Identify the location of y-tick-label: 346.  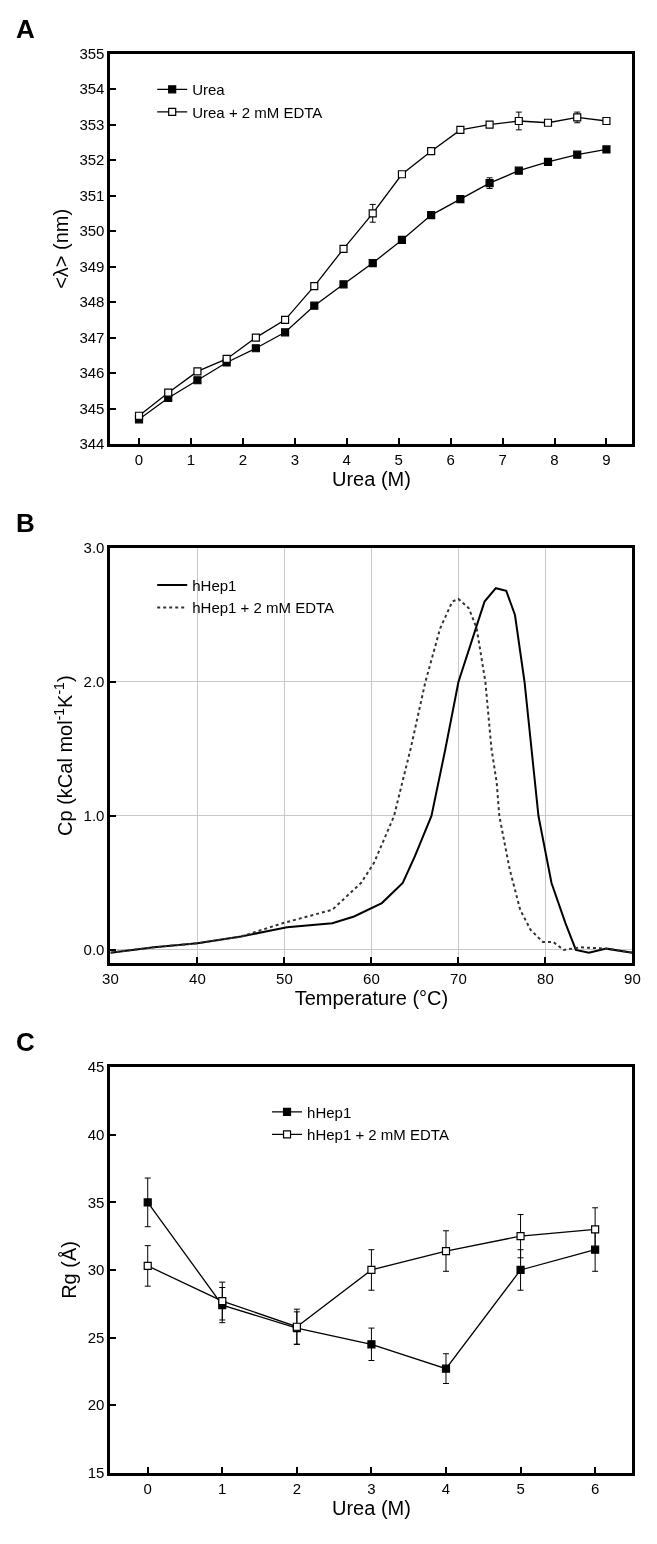
(92, 373).